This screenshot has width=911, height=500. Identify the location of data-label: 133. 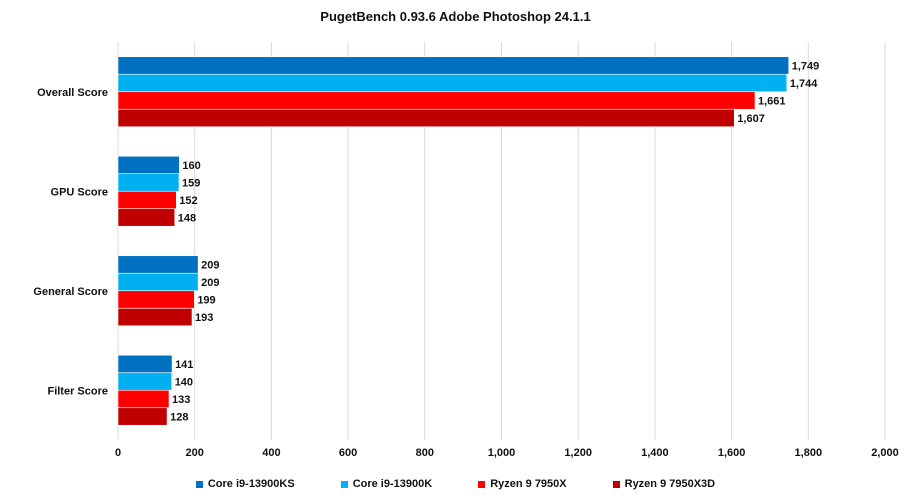
(181, 400).